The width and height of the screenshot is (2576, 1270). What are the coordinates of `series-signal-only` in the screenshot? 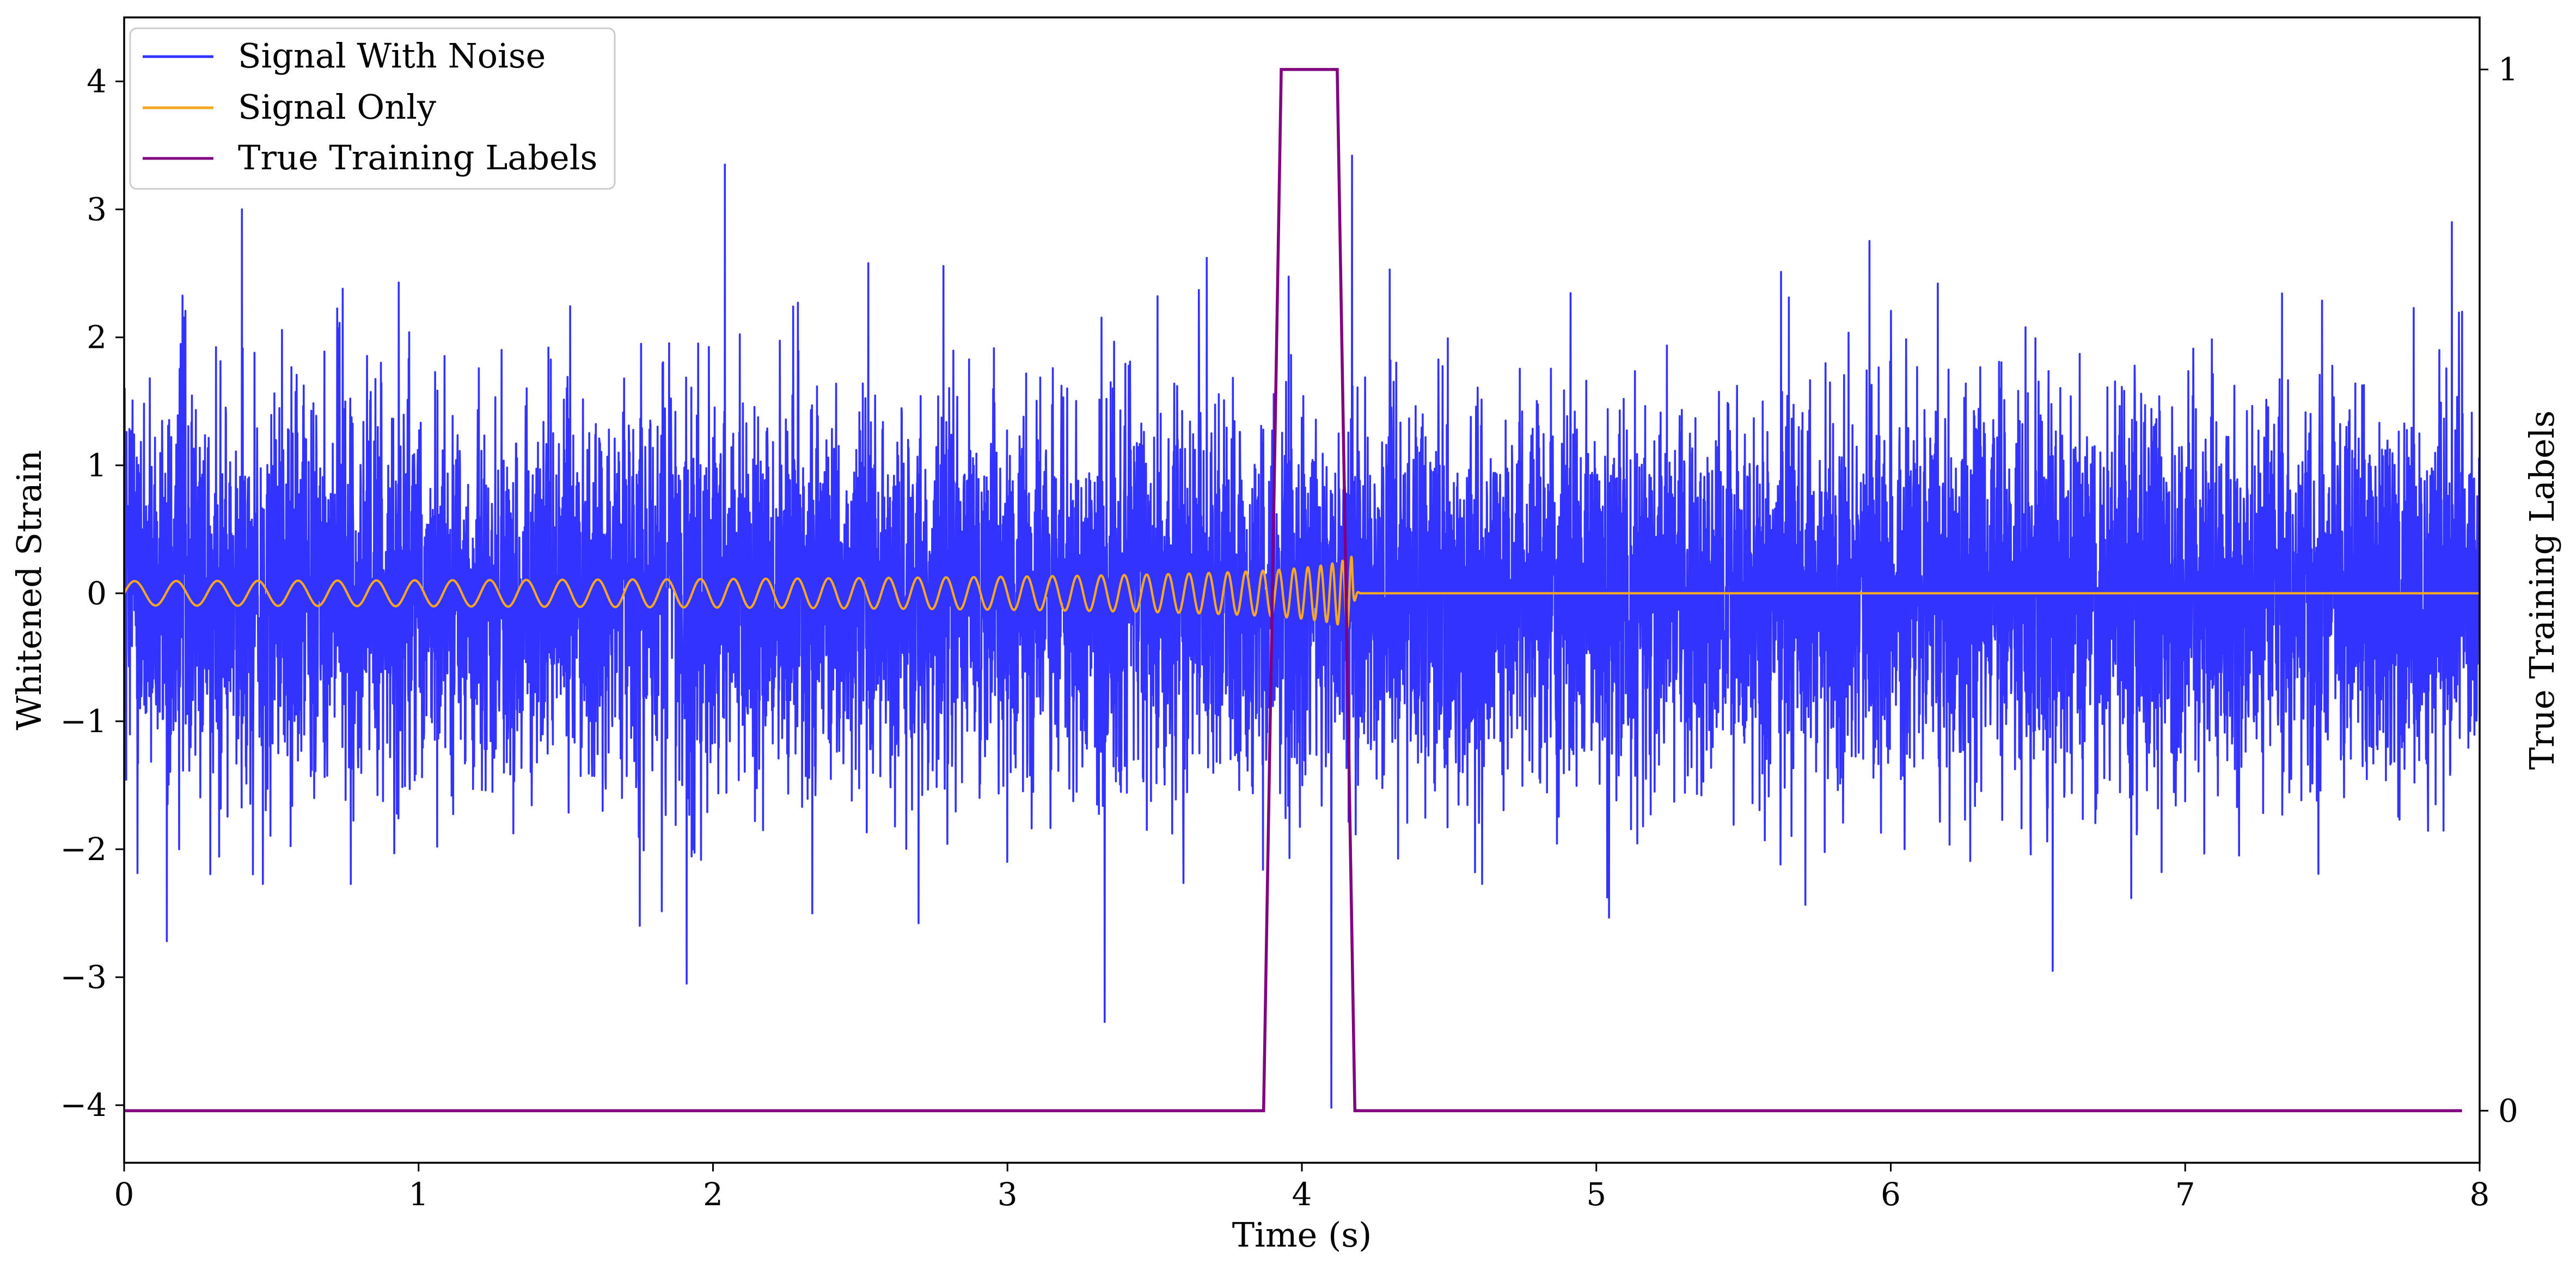 It's located at (1302, 592).